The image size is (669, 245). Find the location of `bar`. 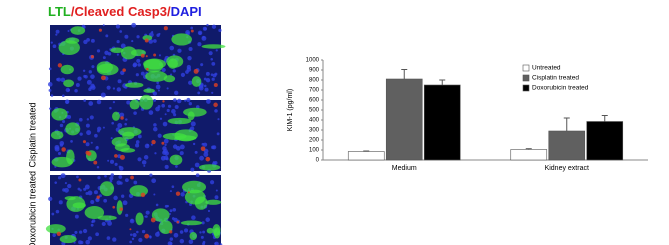

bar is located at coordinates (605, 141).